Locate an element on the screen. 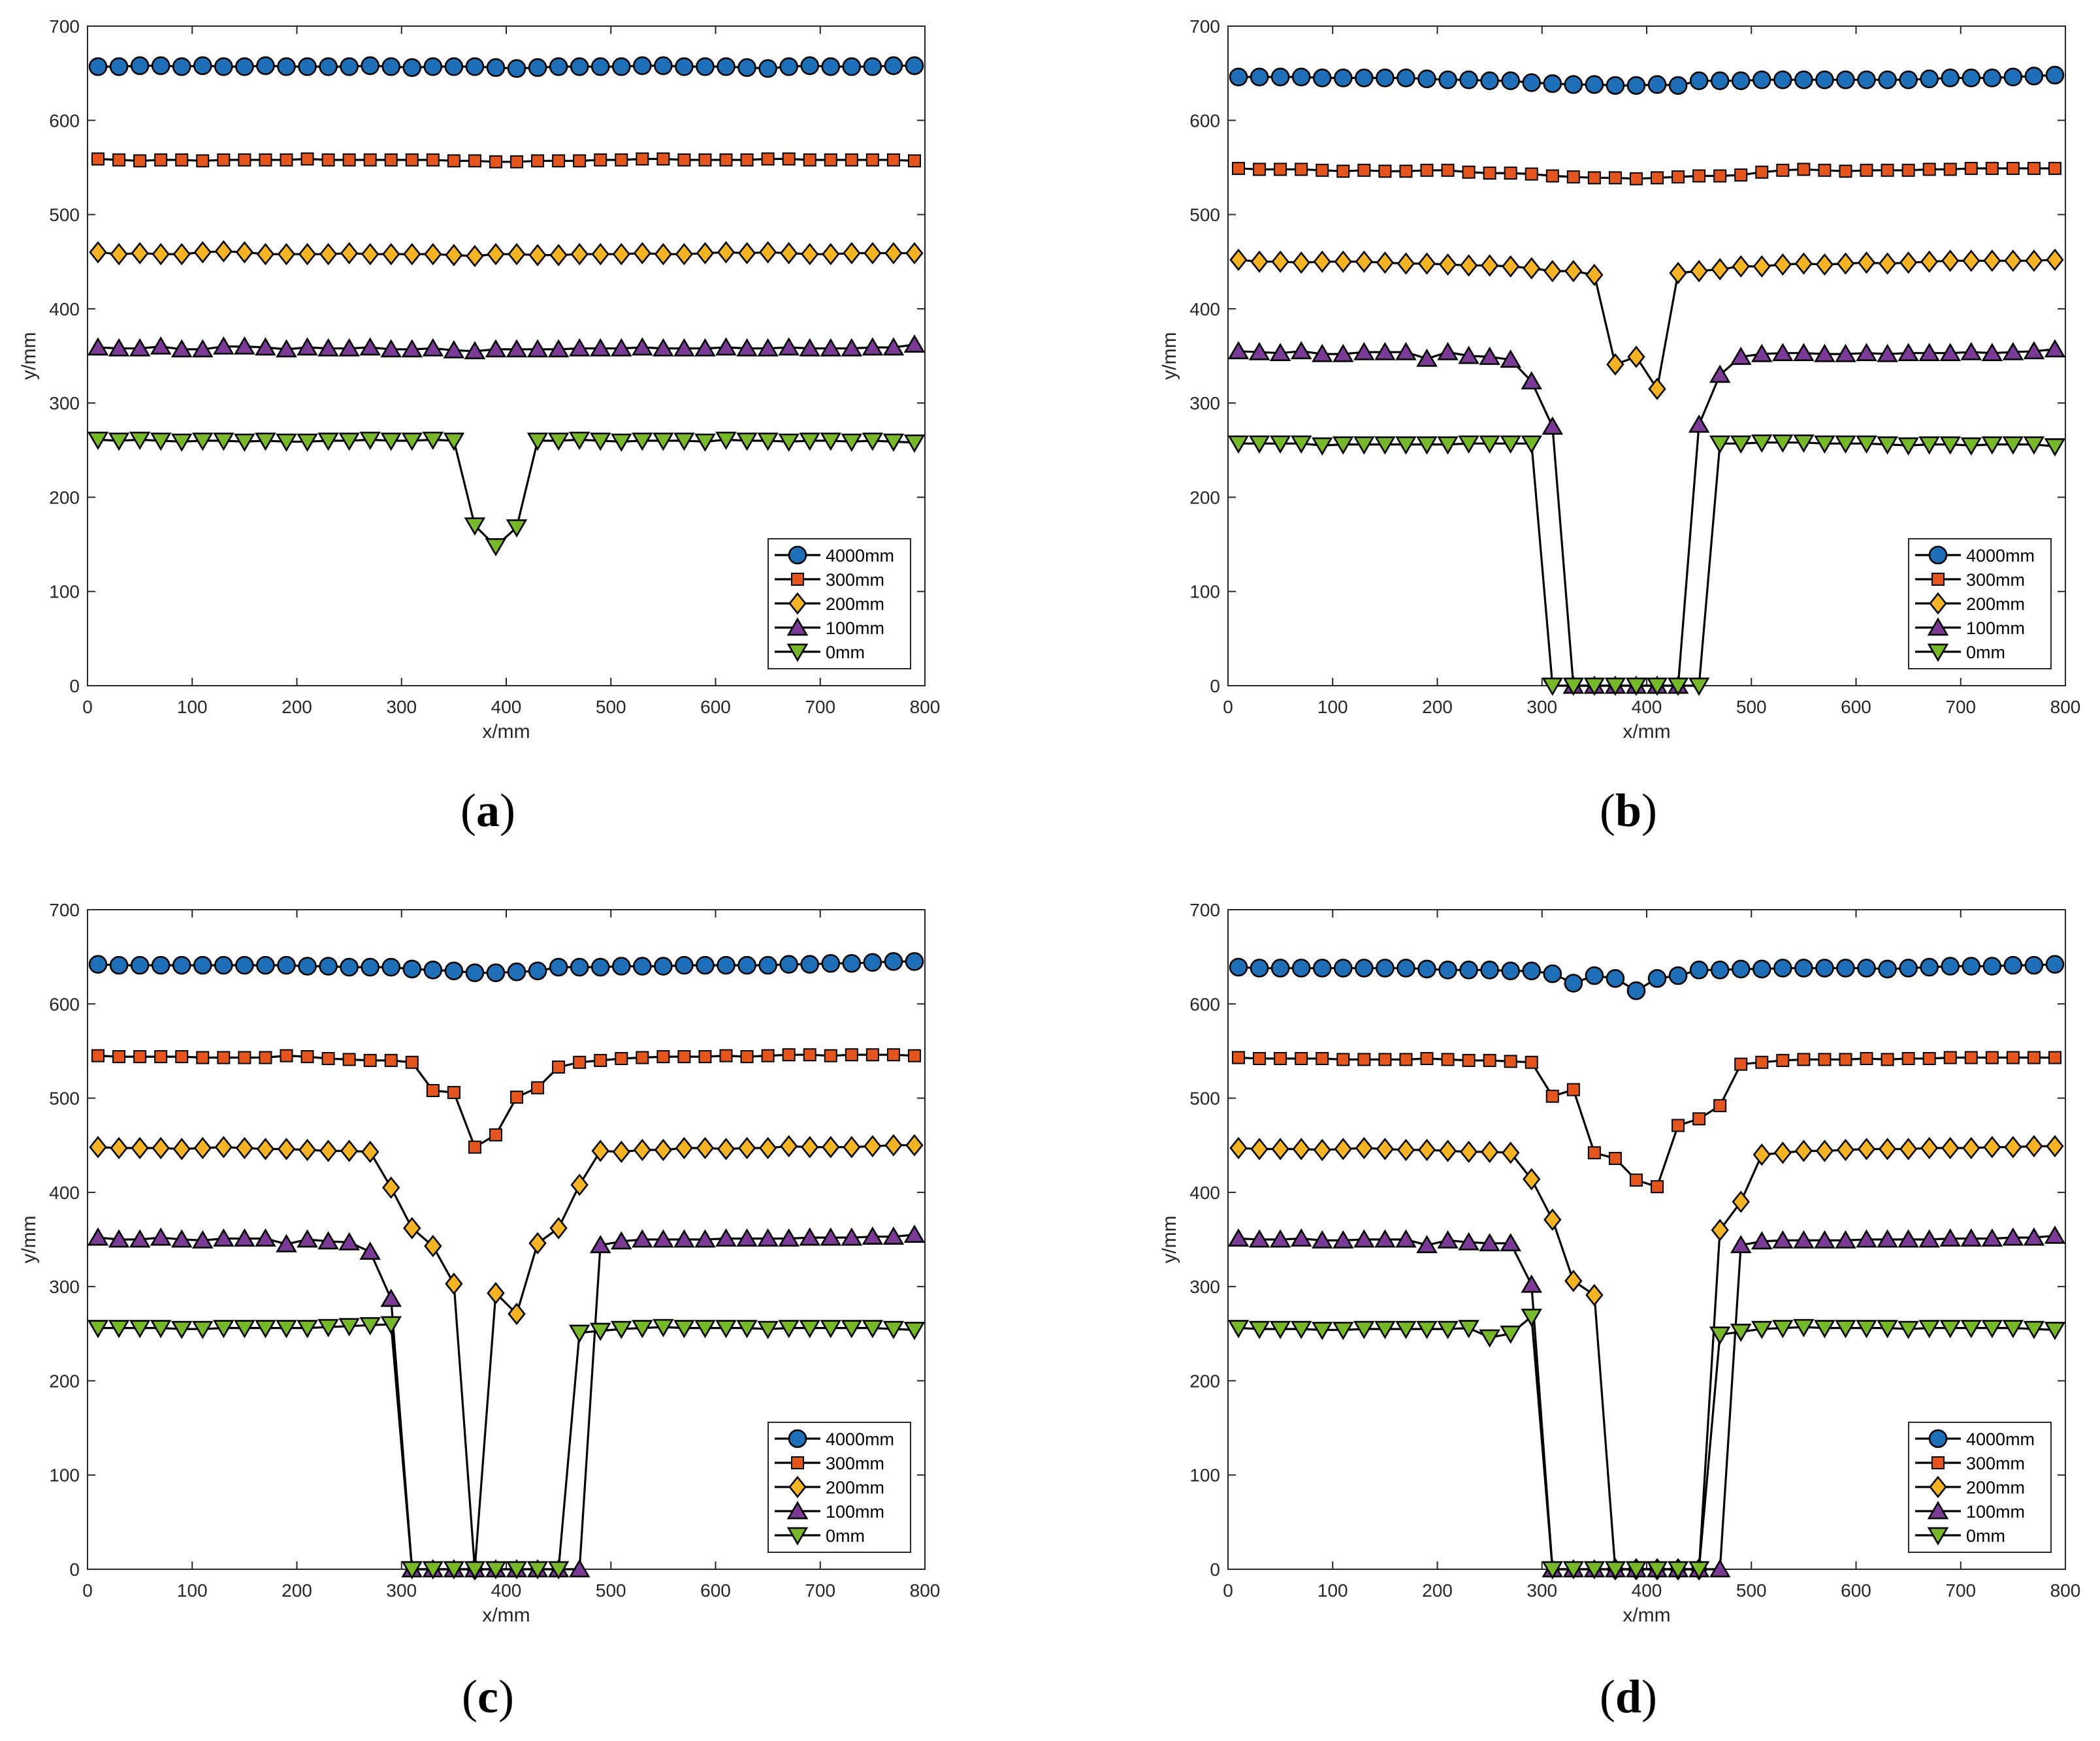 Image resolution: width=2100 pixels, height=1741 pixels. legend-marker-100mm is located at coordinates (797, 626).